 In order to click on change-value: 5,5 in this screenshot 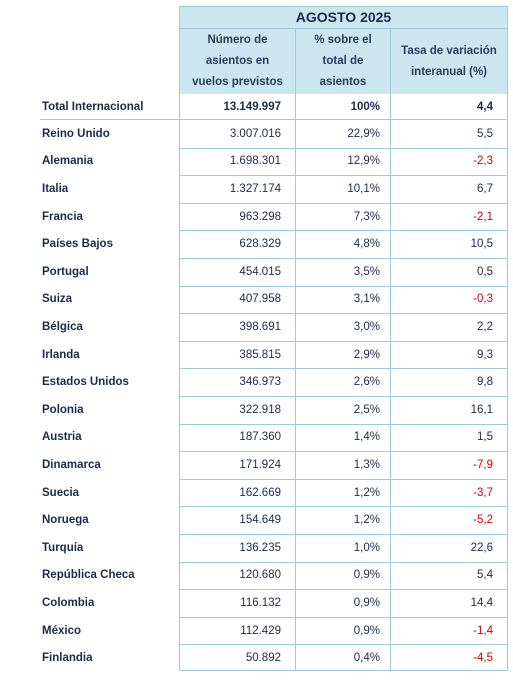, I will do `click(485, 133)`.